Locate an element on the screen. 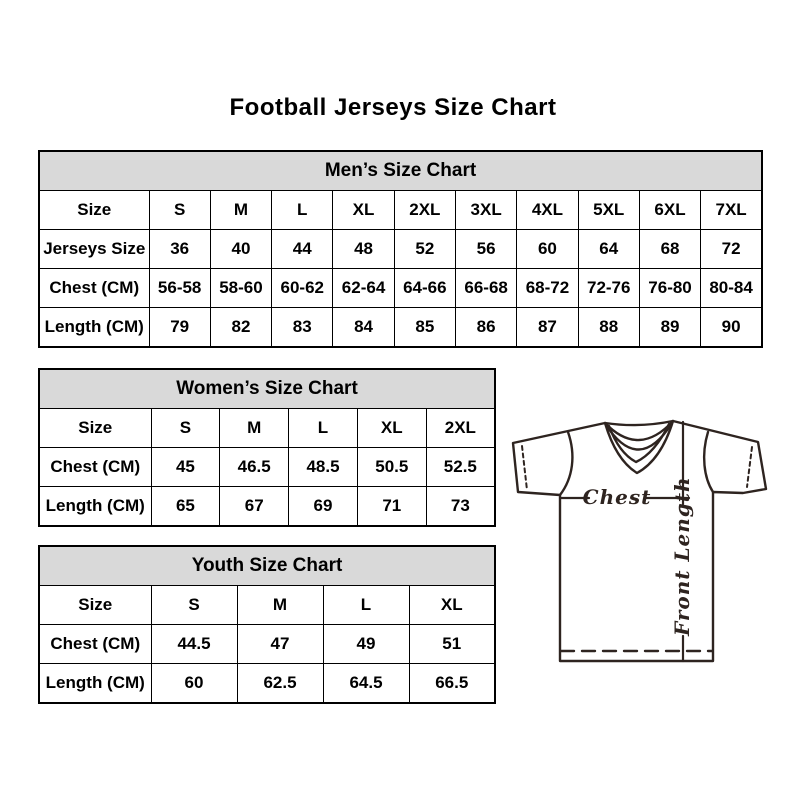 The width and height of the screenshot is (800, 800). page-title: Football Jerseys Size Chart is located at coordinates (393, 107).